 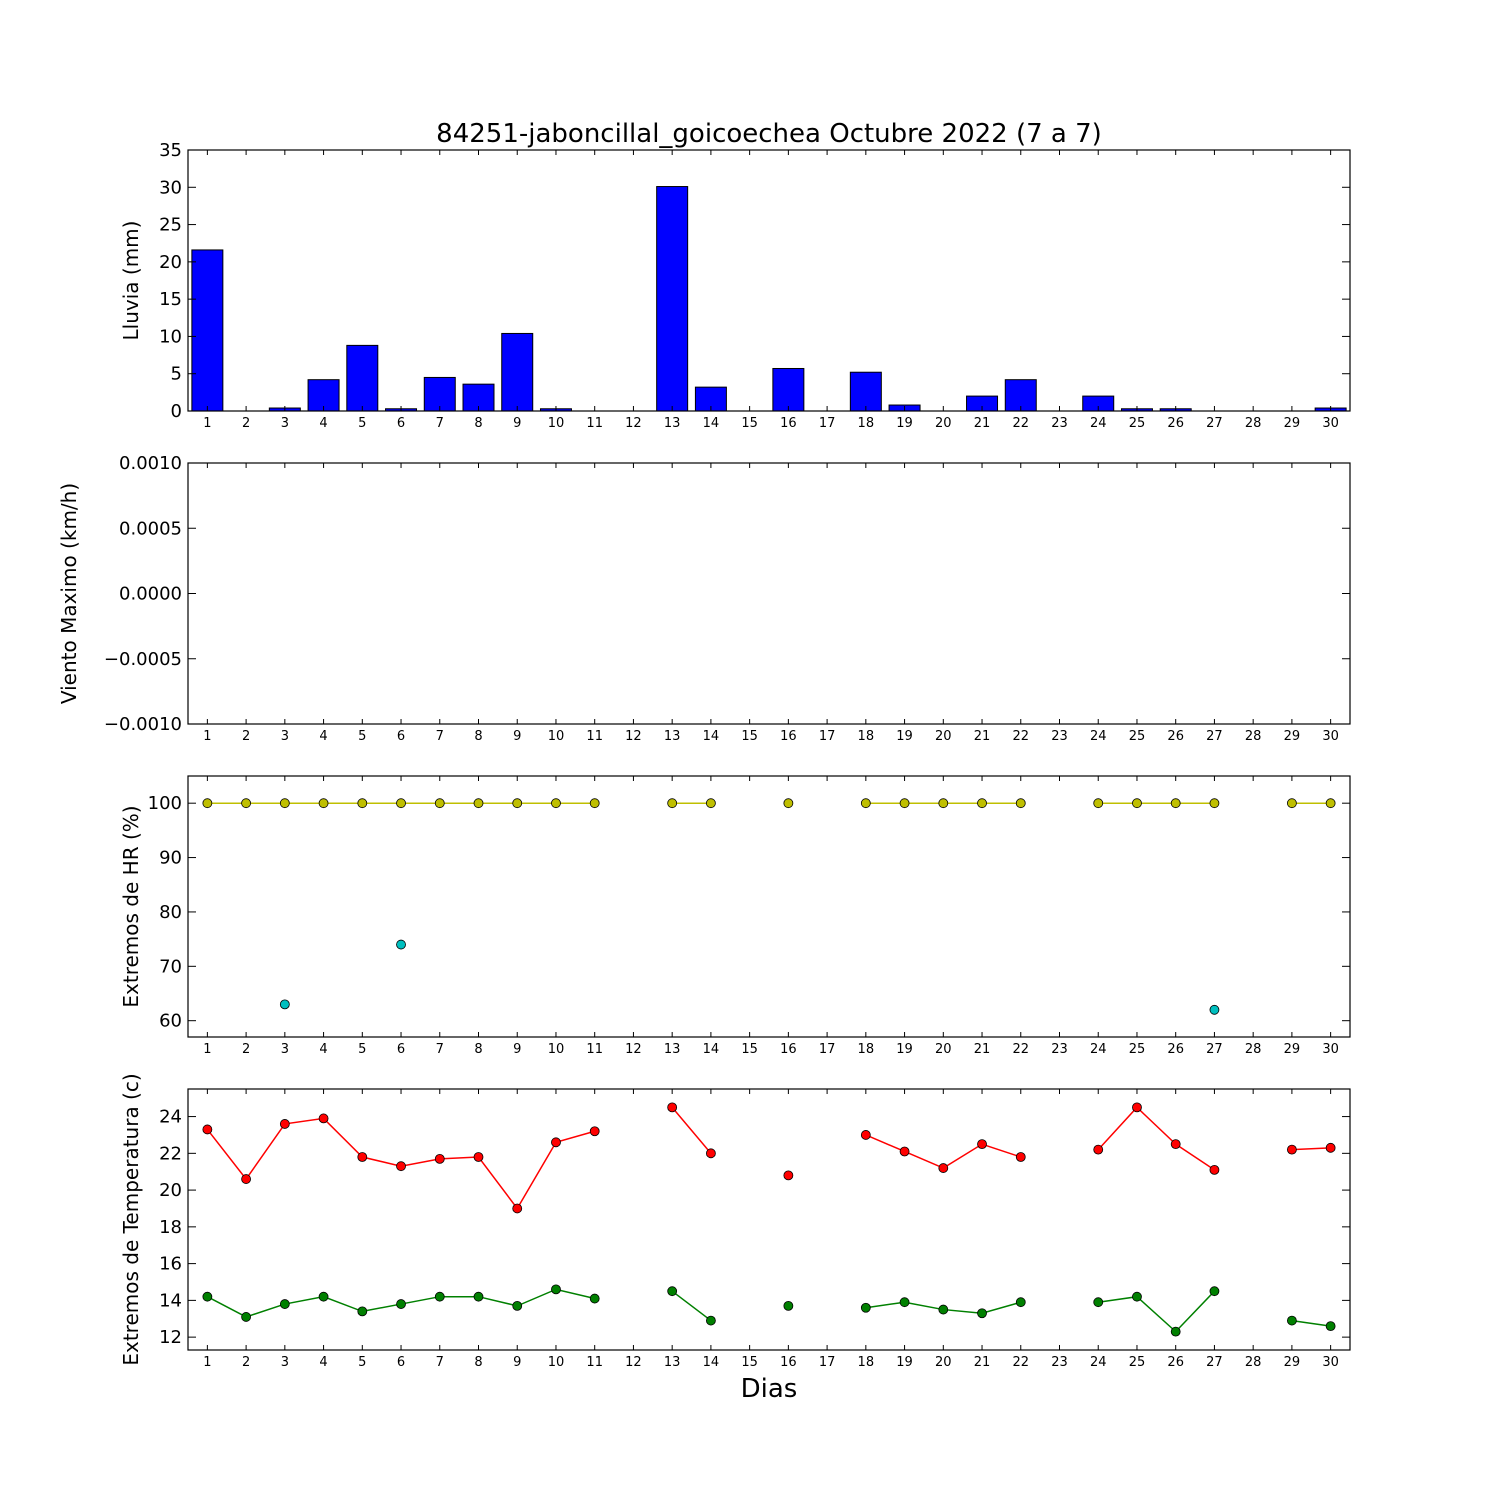 What do you see at coordinates (517, 423) in the screenshot?
I see `x-tick-label: 9` at bounding box center [517, 423].